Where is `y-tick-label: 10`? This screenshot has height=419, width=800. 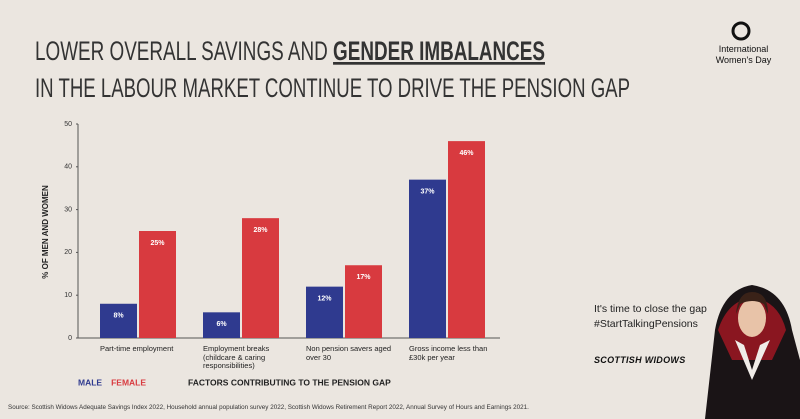
y-tick-label: 10 is located at coordinates (68, 295).